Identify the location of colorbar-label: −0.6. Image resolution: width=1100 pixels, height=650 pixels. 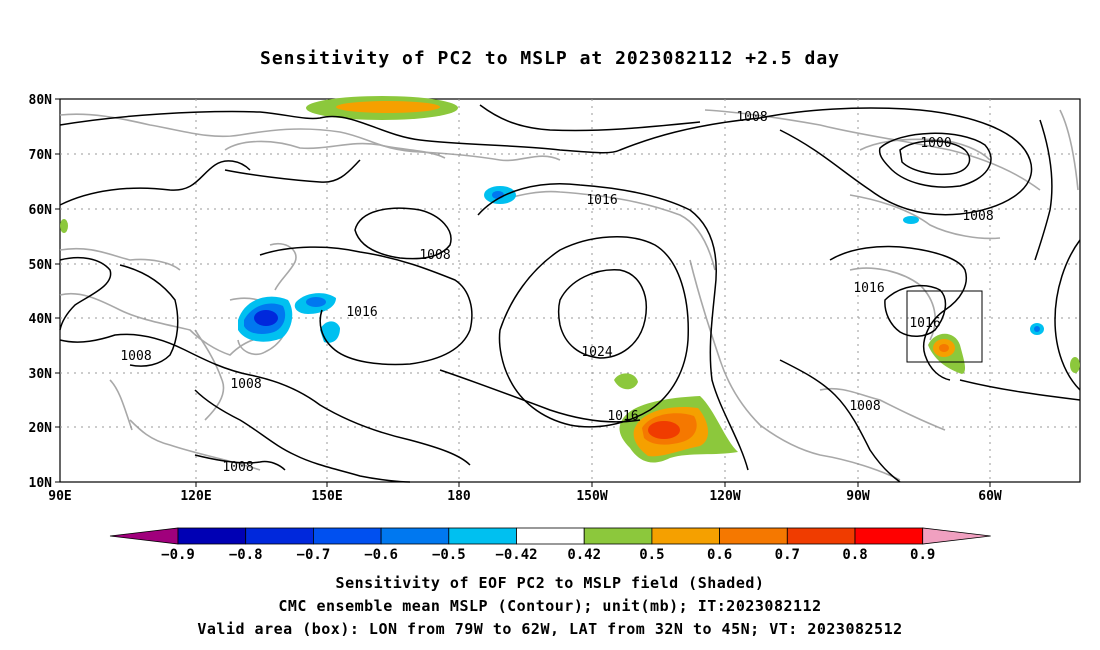
(381, 555).